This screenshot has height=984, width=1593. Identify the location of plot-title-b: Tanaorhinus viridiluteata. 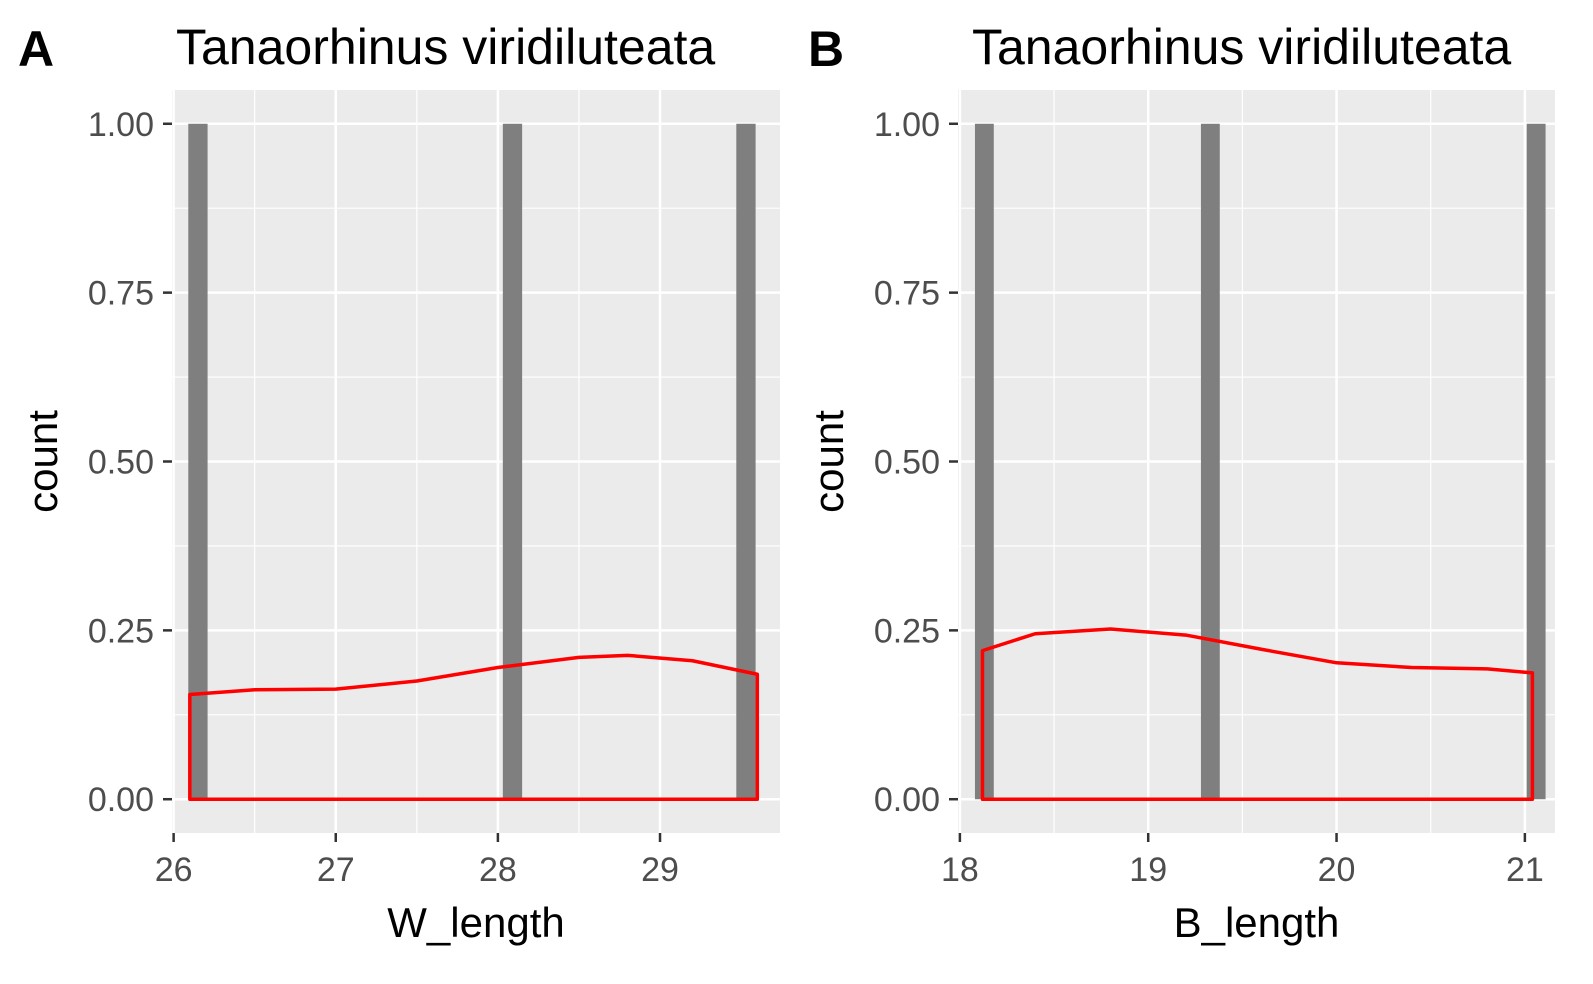
(1241, 47).